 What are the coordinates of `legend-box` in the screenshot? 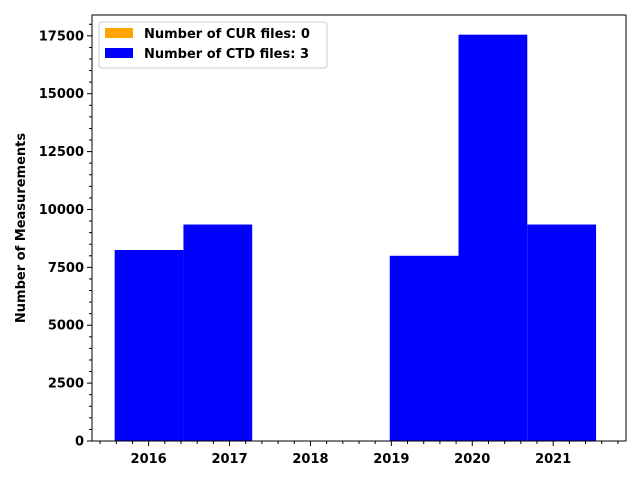 It's located at (213, 45).